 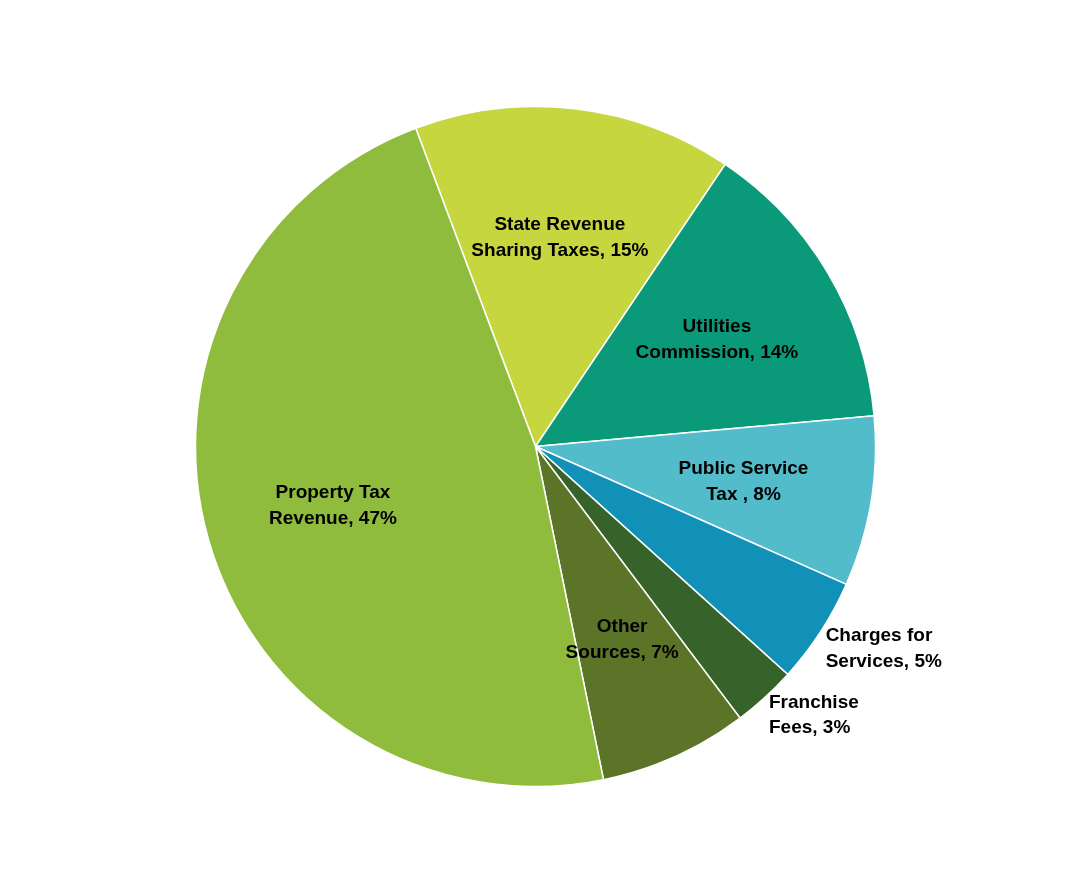 I want to click on slice-label: Public Service Tax , 8%, so click(x=743, y=480).